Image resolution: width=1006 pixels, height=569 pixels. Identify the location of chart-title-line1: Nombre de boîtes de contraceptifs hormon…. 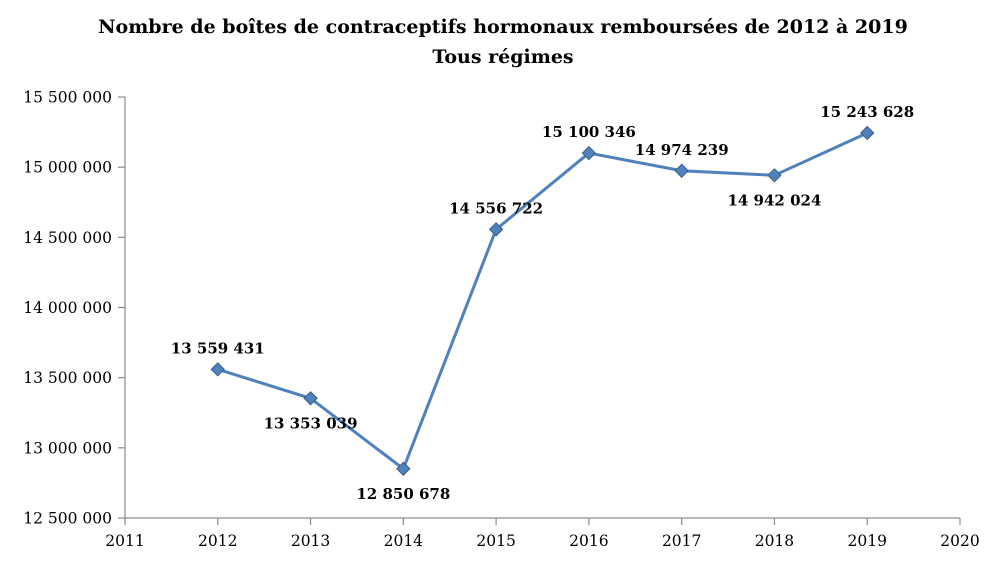
(503, 27).